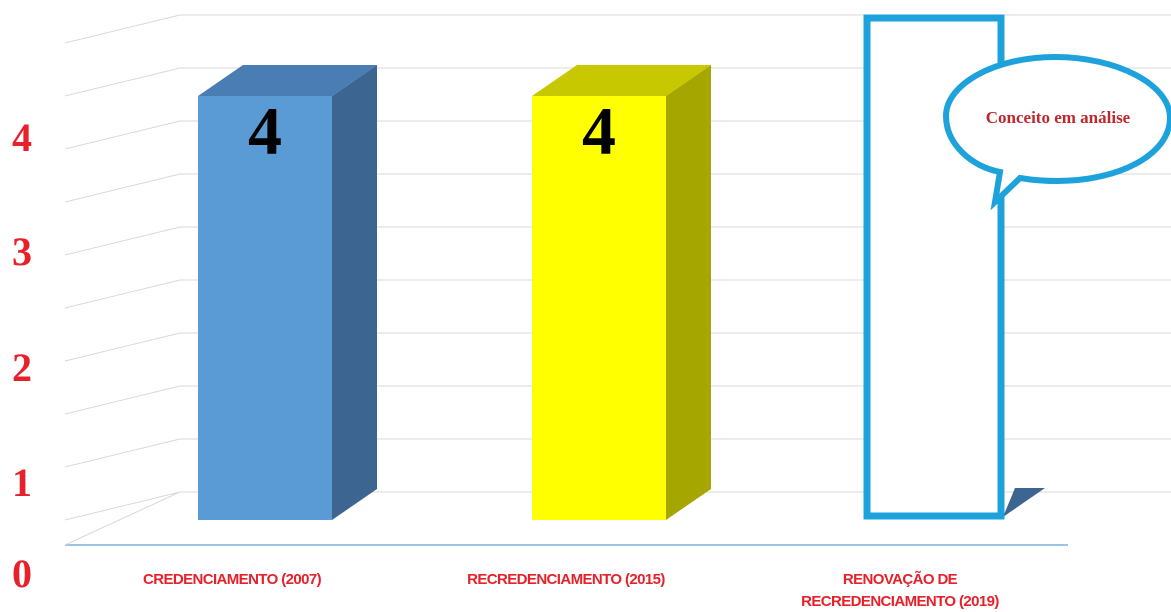  Describe the element at coordinates (566, 518) in the screenshot. I see `axes` at that location.